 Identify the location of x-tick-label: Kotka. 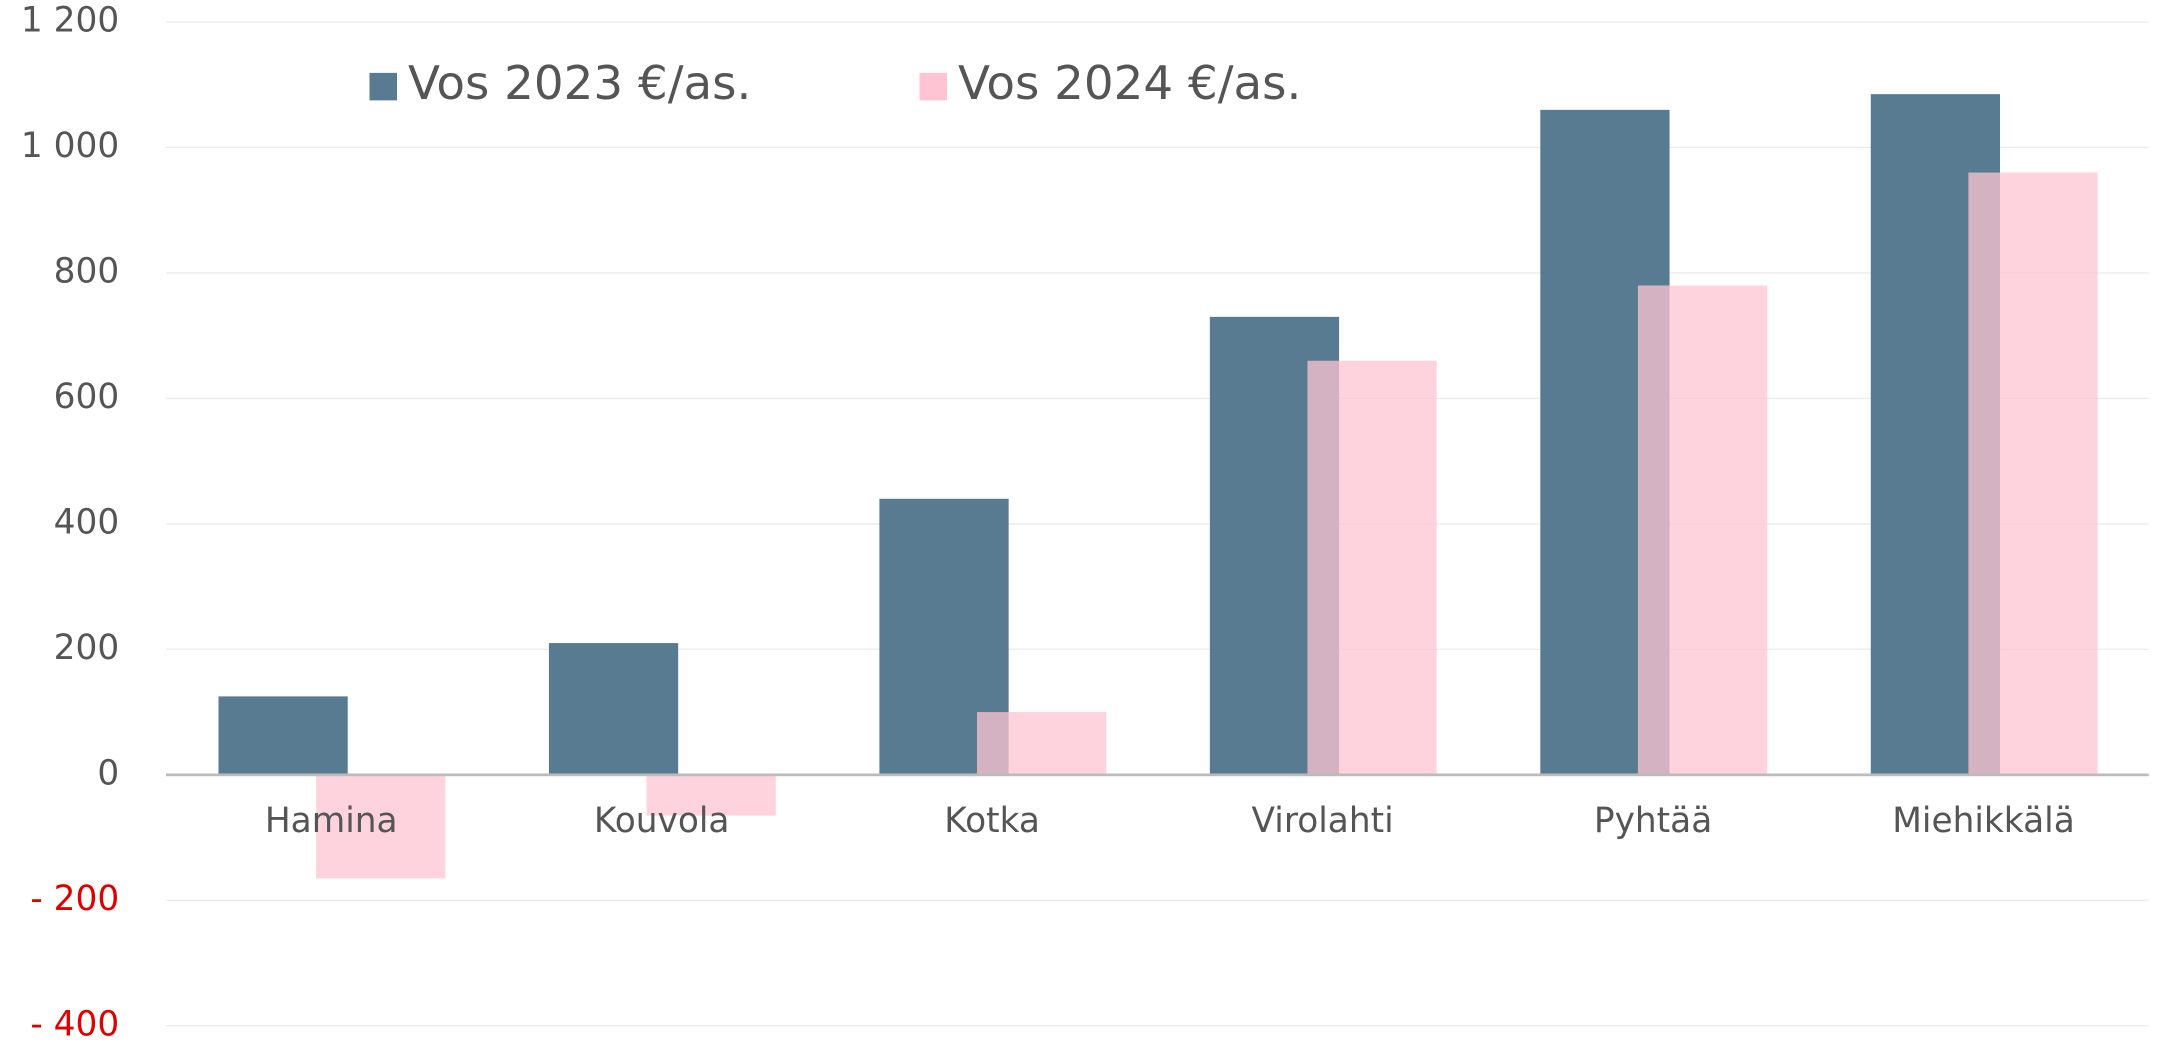
(992, 821).